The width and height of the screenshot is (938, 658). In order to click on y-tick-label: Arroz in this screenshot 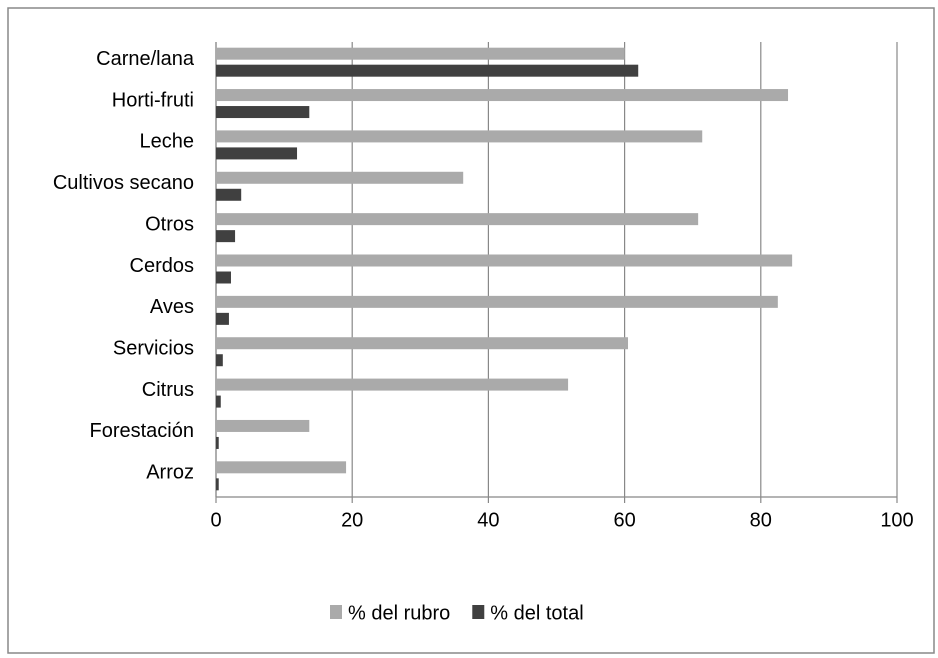, I will do `click(170, 473)`.